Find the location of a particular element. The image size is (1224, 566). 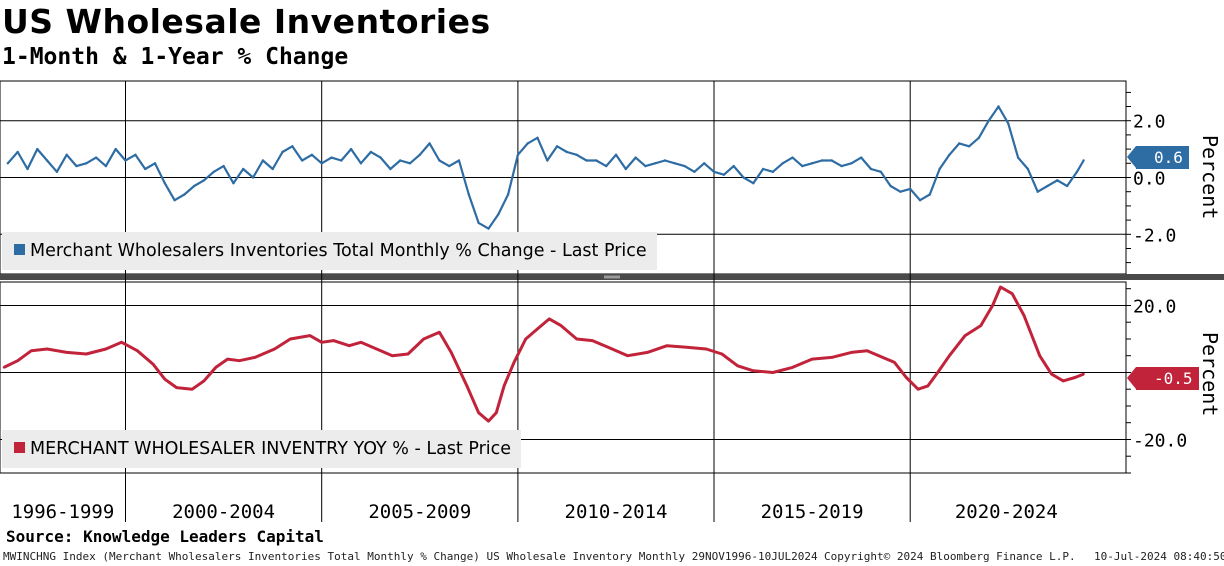

monthly-ytick-label-0: 2.0 is located at coordinates (1149, 122).